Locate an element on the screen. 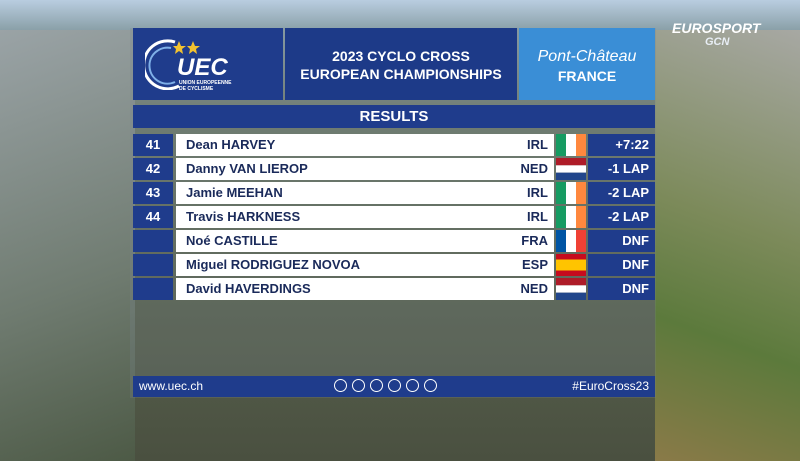 The width and height of the screenshot is (800, 461). rider: Noé CASTILLE FRA is located at coordinates (365, 241).